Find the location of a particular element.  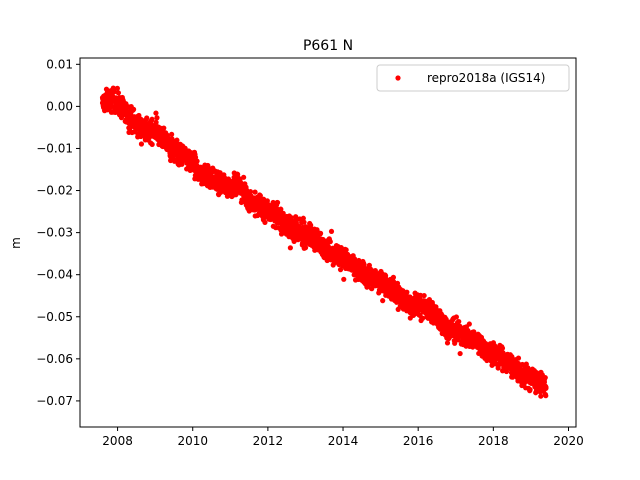

x-tick-label: 2010 is located at coordinates (192, 441).